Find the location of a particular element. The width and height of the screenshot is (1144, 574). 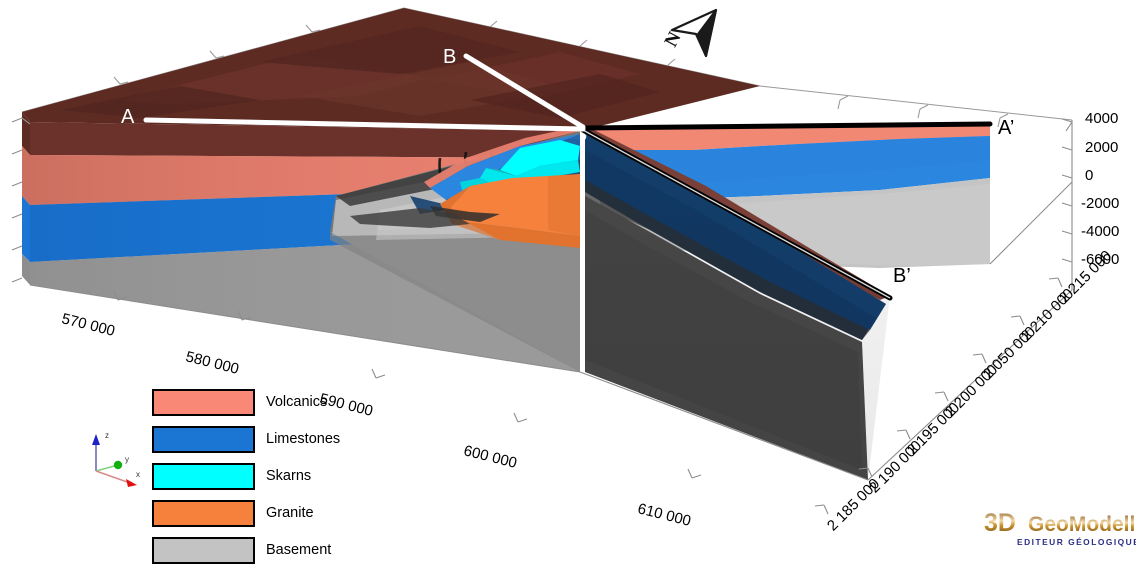

block-base-faces is located at coordinates (305, 302).